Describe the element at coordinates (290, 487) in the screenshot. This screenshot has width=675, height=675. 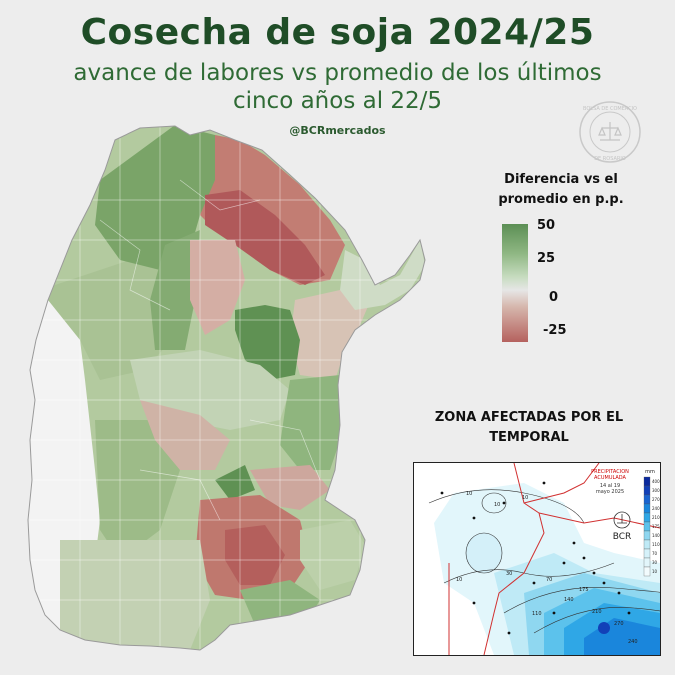
I see `region-southeast-tan` at that location.